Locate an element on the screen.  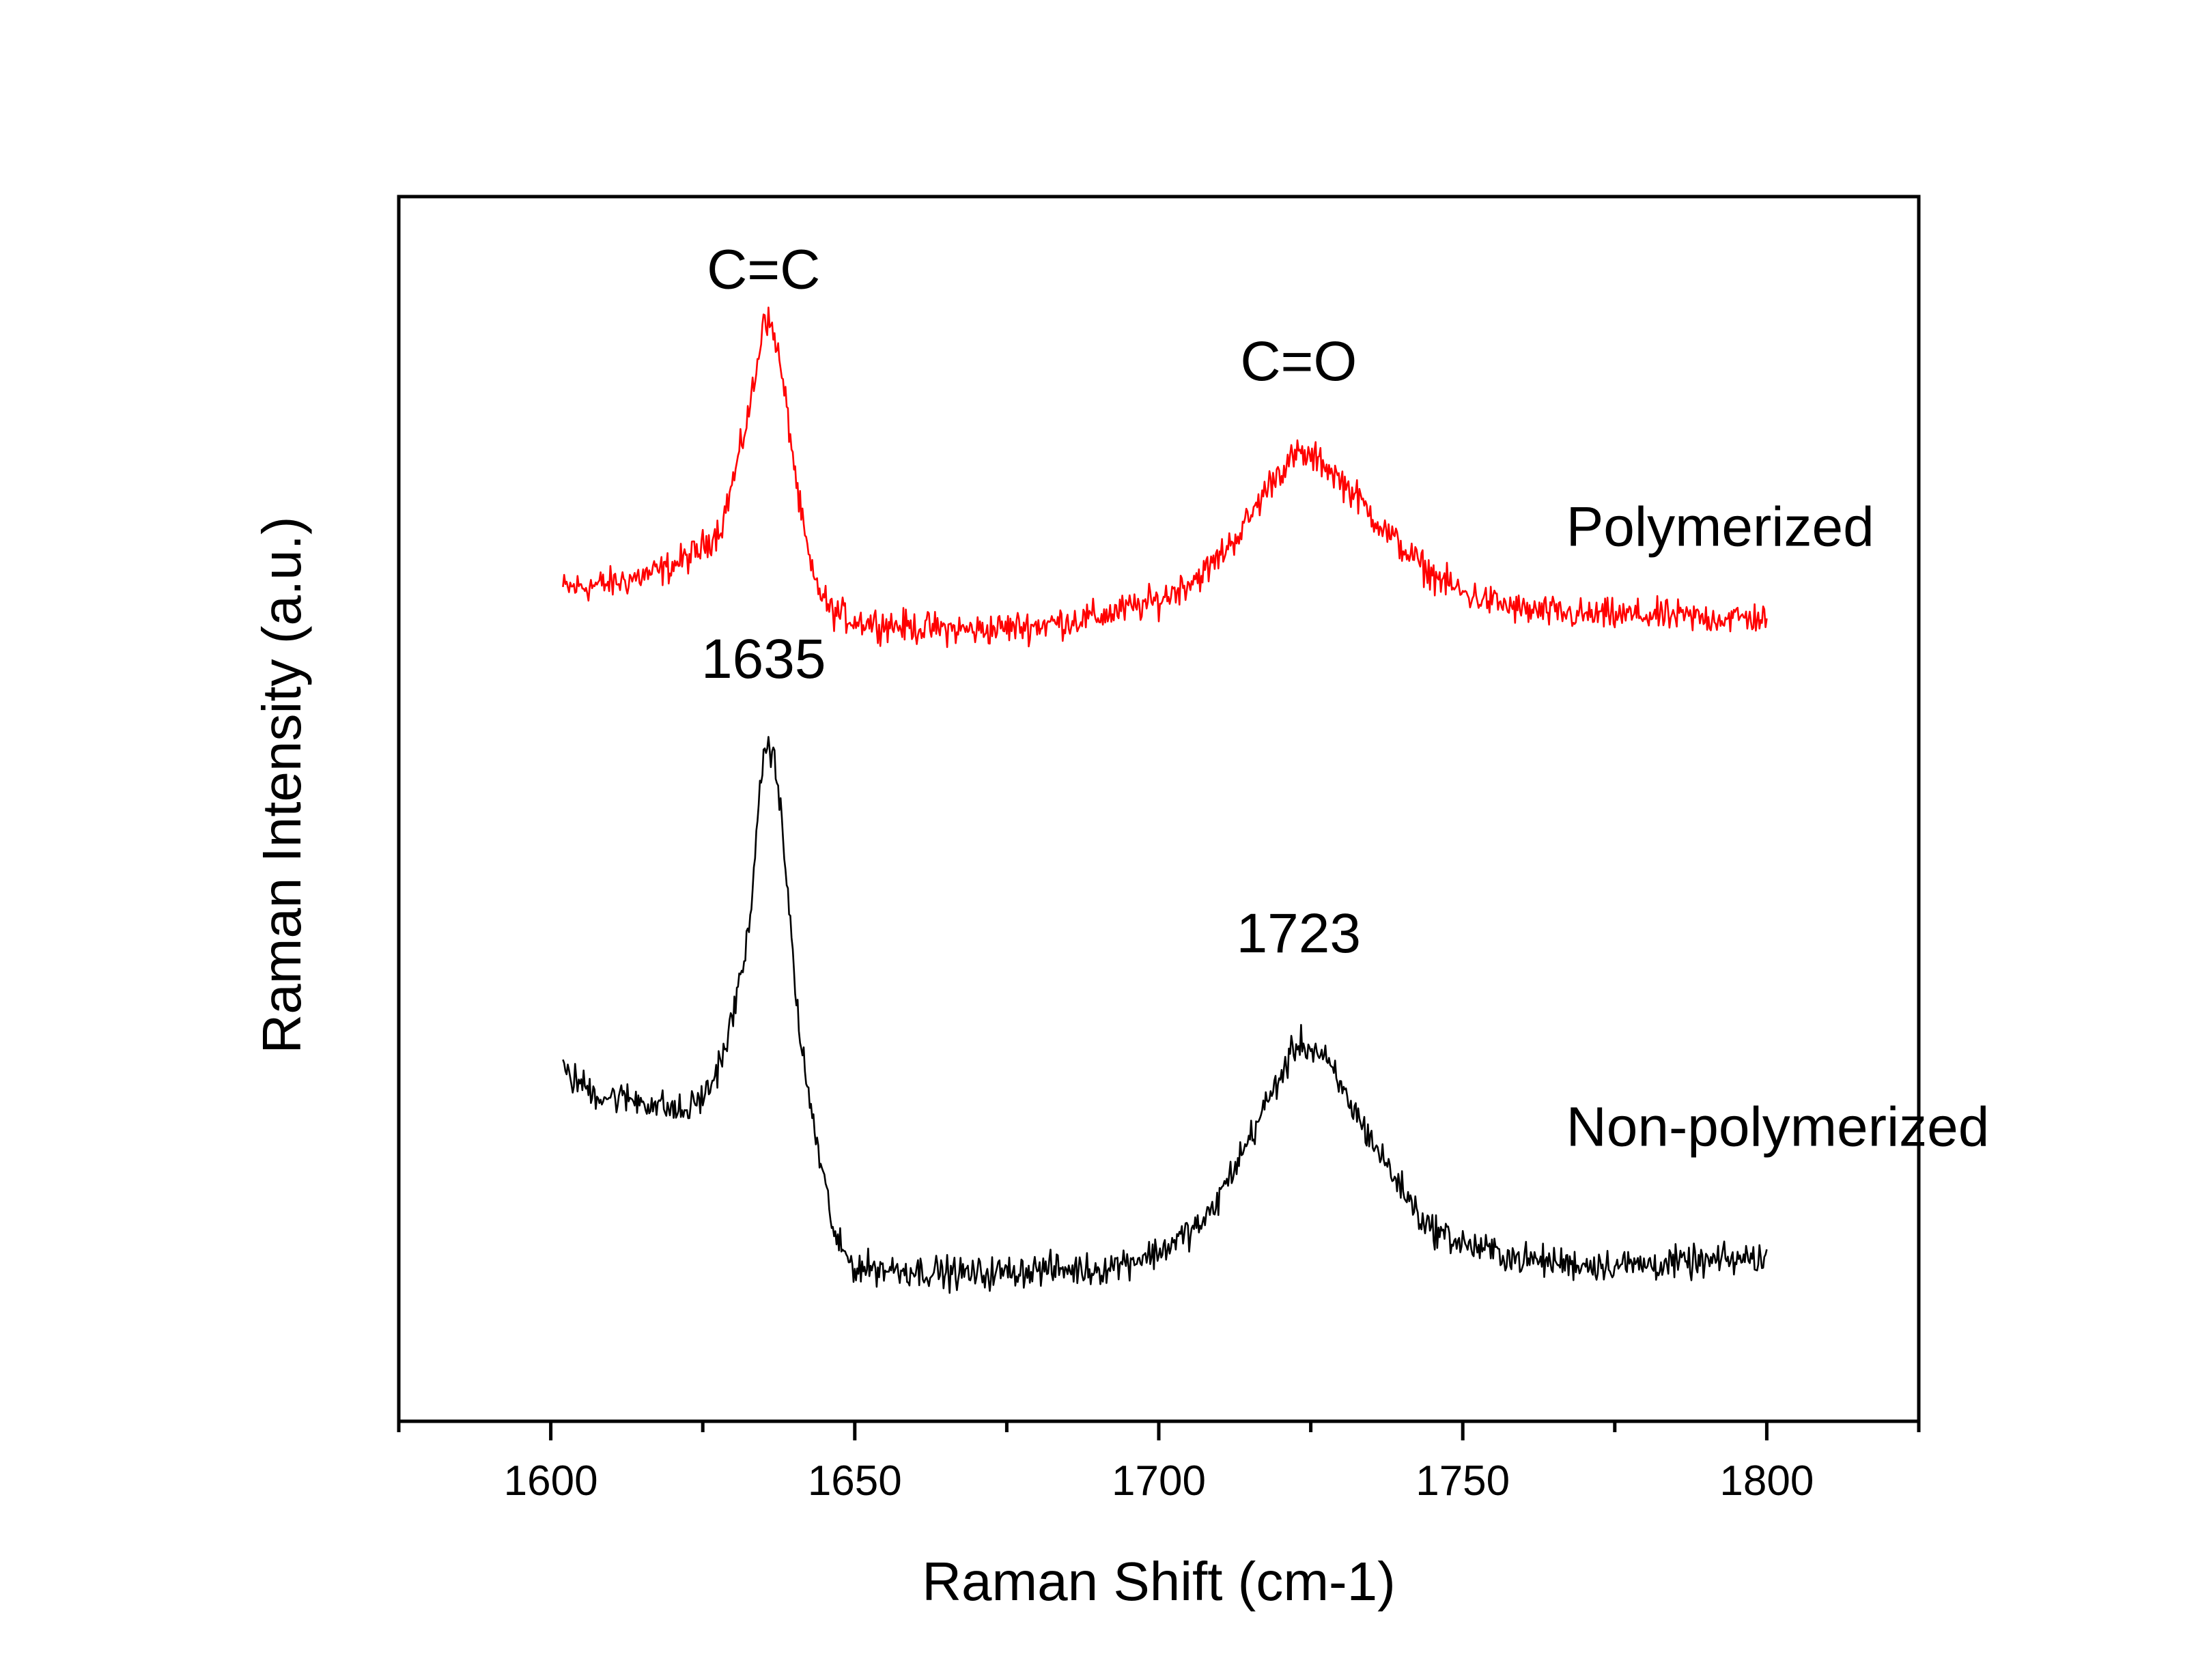
x-tick-label: 1600 is located at coordinates (551, 1481).